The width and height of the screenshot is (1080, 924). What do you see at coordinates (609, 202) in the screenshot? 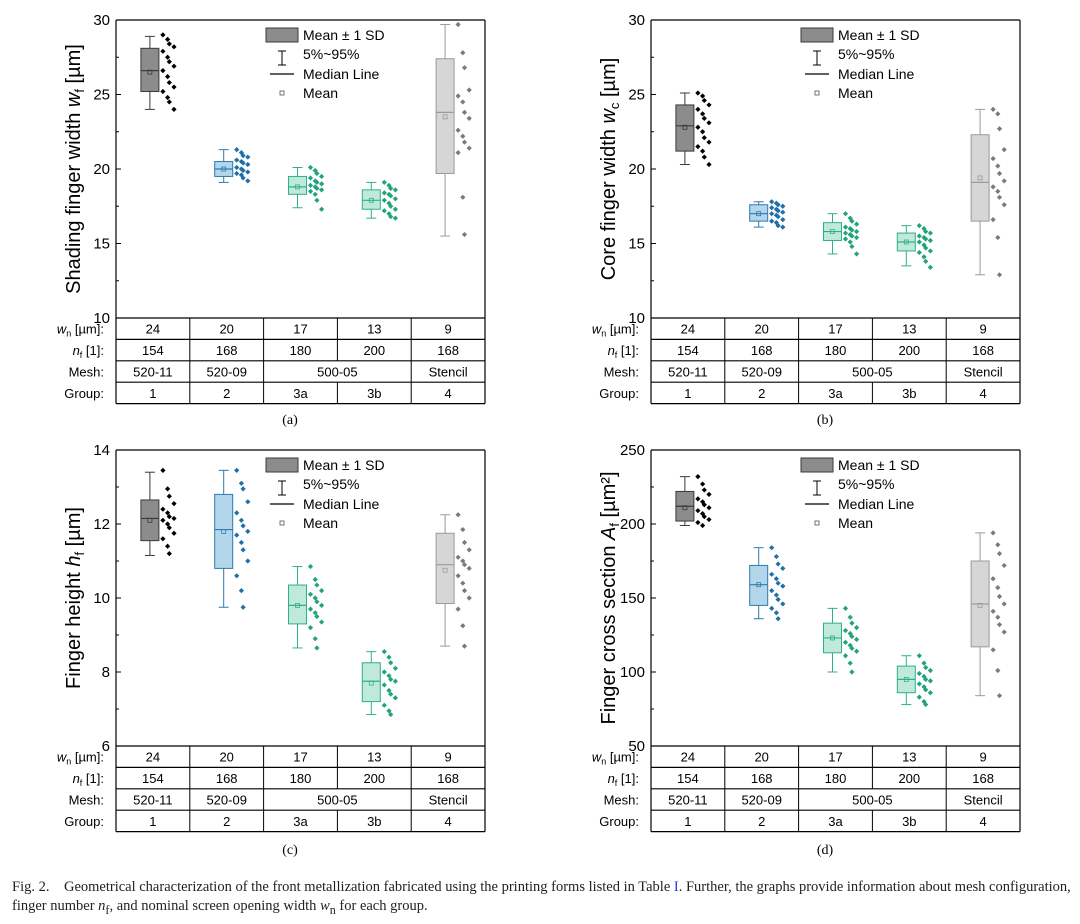
I see `y-axis-label-text: Core finger width` at bounding box center [609, 202].